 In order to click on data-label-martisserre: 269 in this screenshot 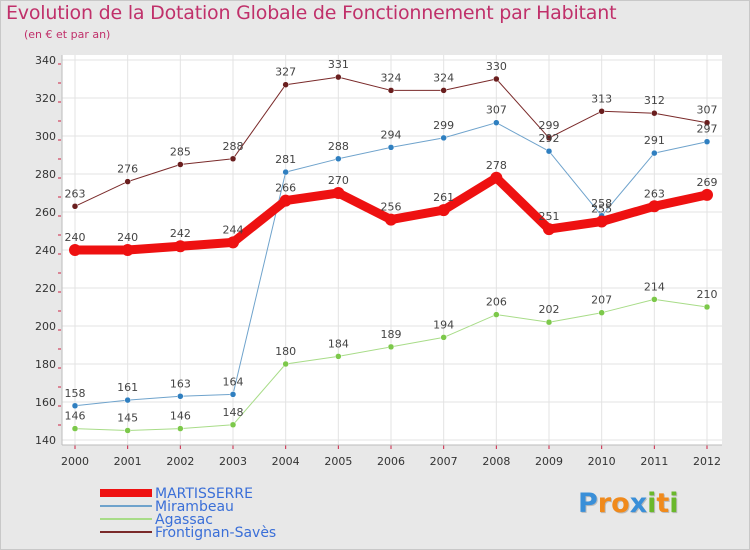, I will do `click(707, 182)`.